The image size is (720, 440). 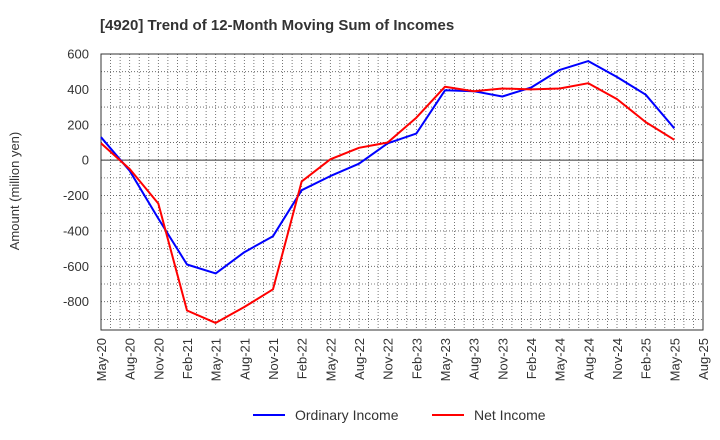 I want to click on legend-label: Net Income, so click(x=510, y=415).